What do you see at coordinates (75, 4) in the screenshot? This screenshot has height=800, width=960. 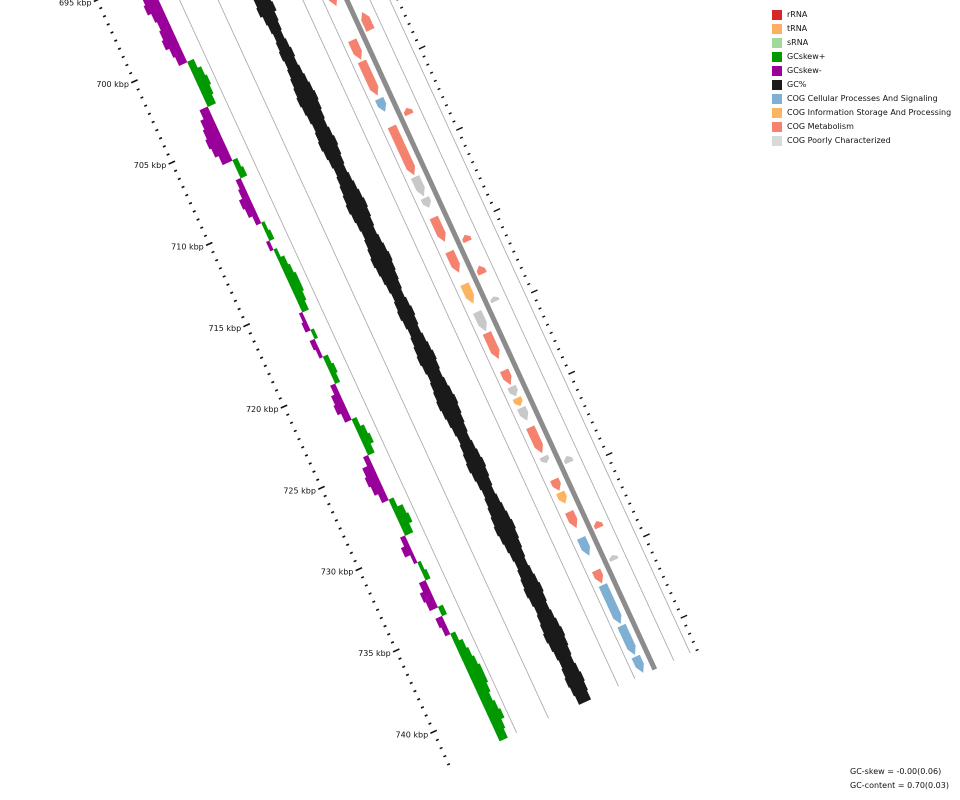 I see `axis-tick-label: 695 kbp` at bounding box center [75, 4].